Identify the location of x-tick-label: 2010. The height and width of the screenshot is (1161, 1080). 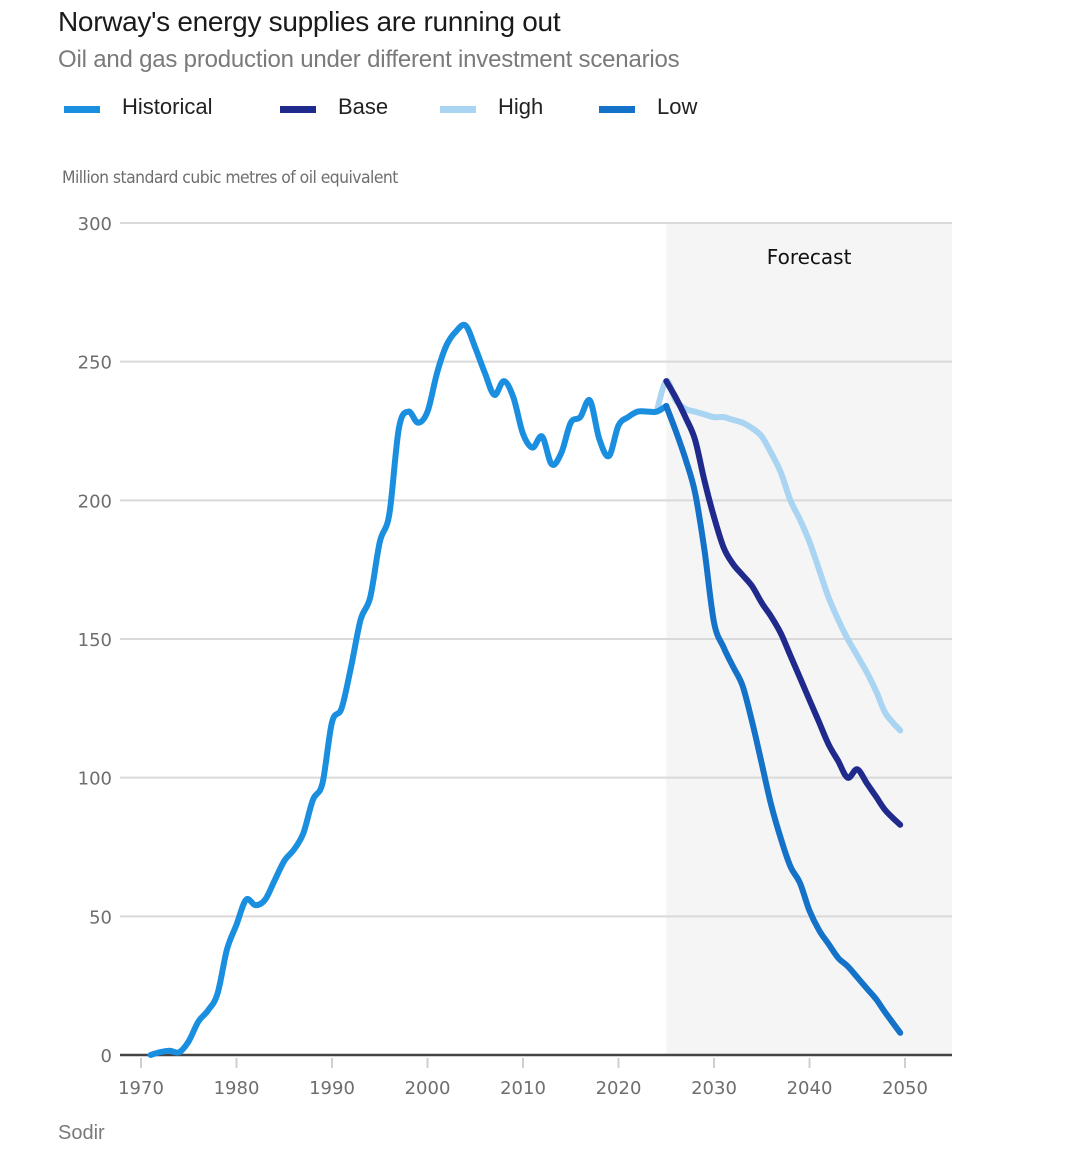
(523, 1088).